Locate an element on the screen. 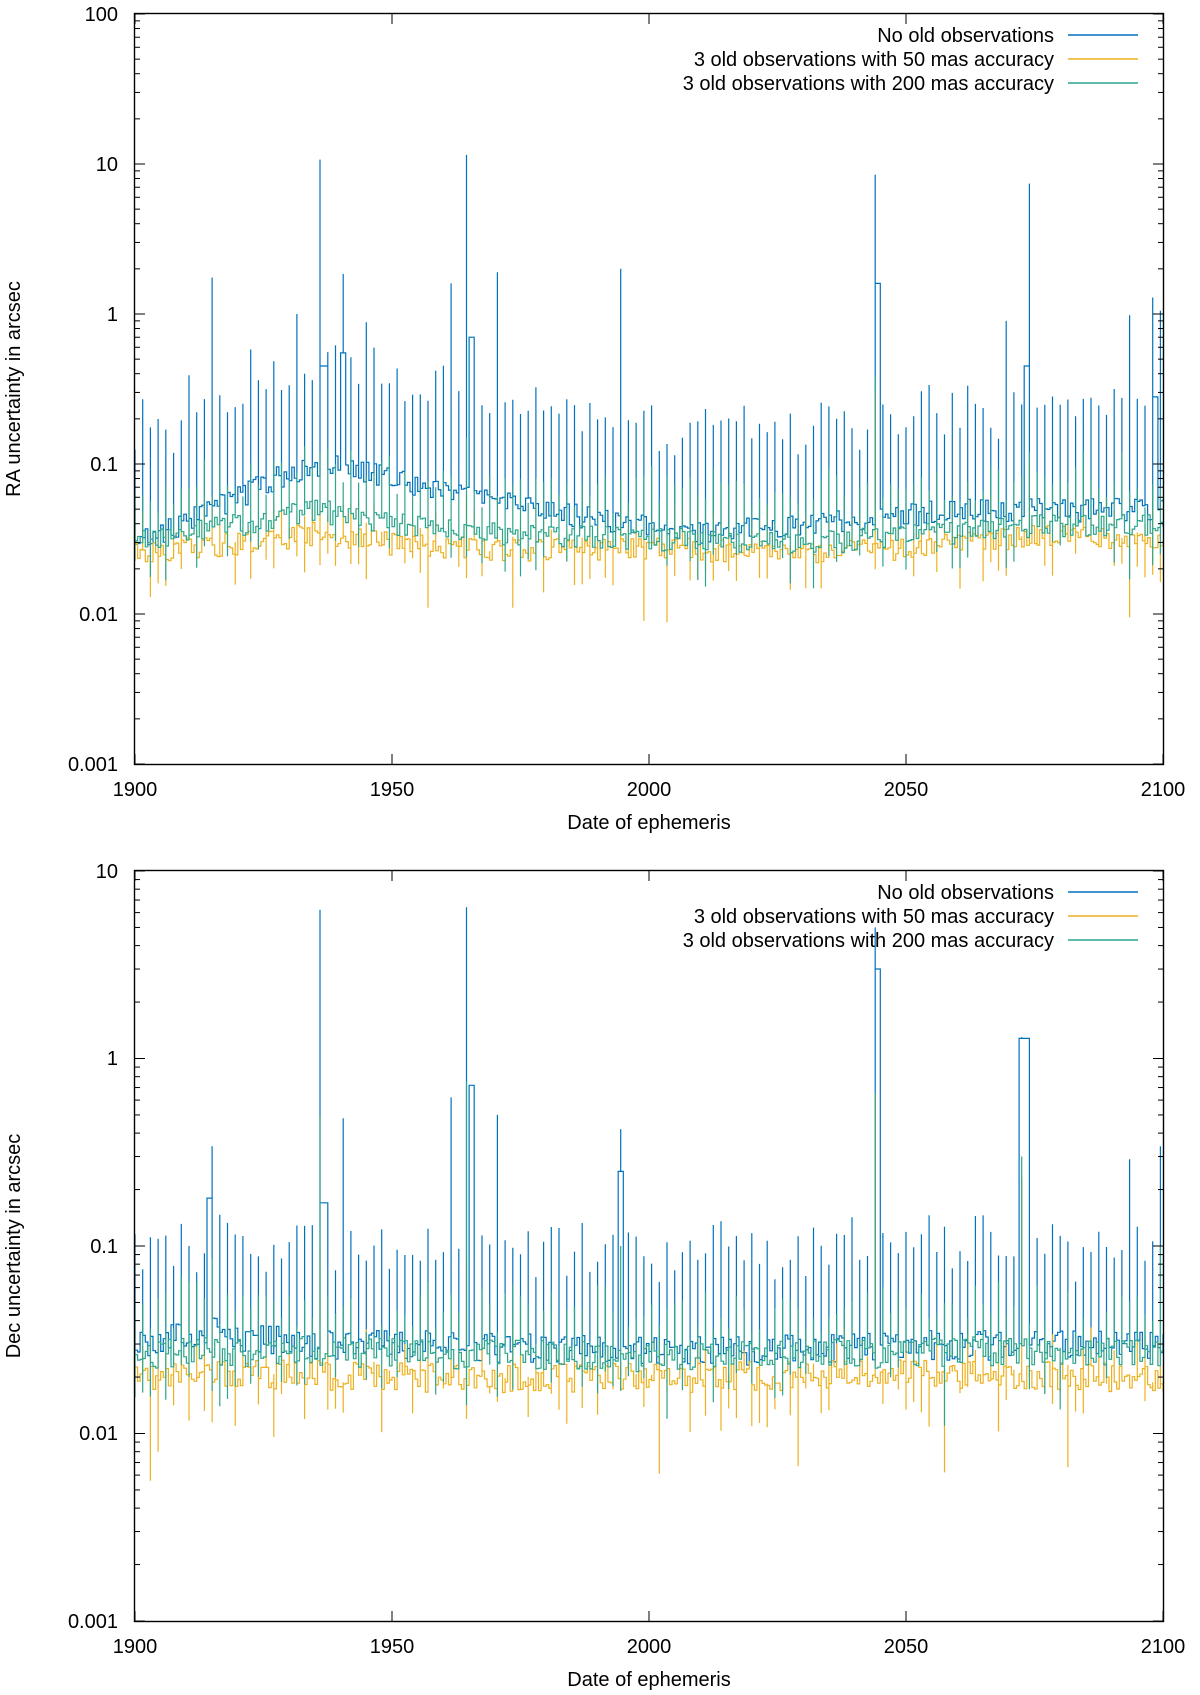 The height and width of the screenshot is (1695, 1200). ra-y-tick-label: 0.001 is located at coordinates (93, 765).